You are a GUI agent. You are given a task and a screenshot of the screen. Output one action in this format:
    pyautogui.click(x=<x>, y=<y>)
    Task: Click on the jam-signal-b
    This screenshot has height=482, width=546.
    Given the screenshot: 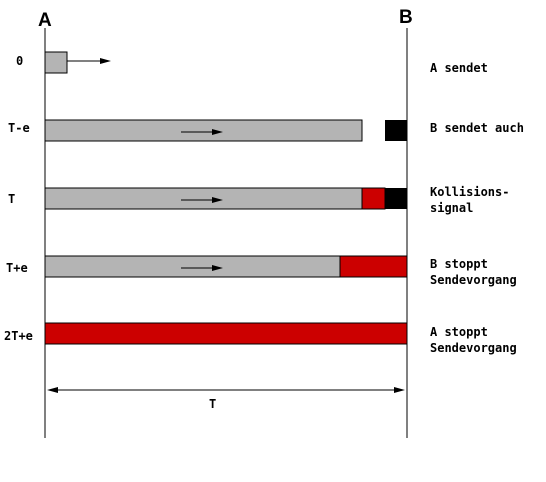 What is the action you would take?
    pyautogui.click(x=373, y=266)
    